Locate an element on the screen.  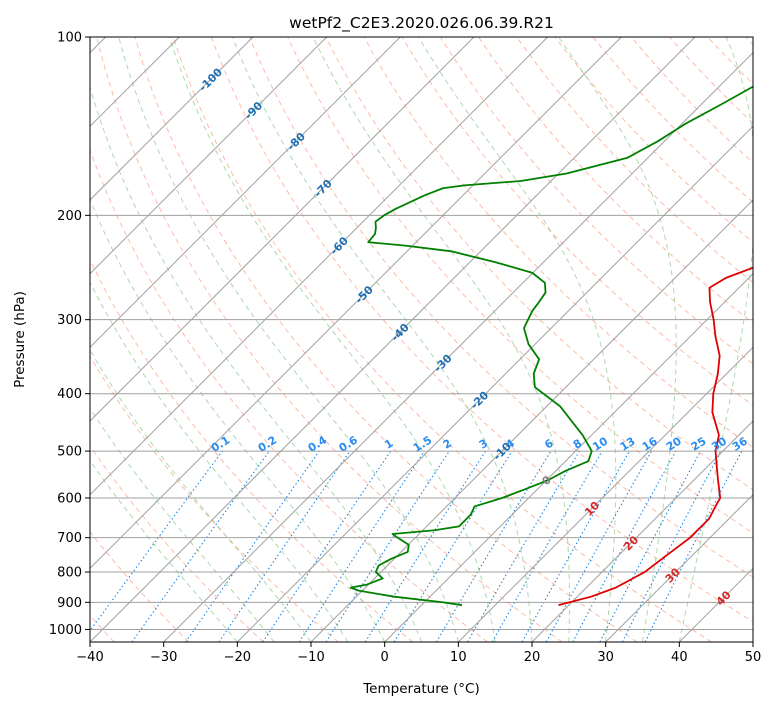
y-tick-label: 500 is located at coordinates (69, 452).